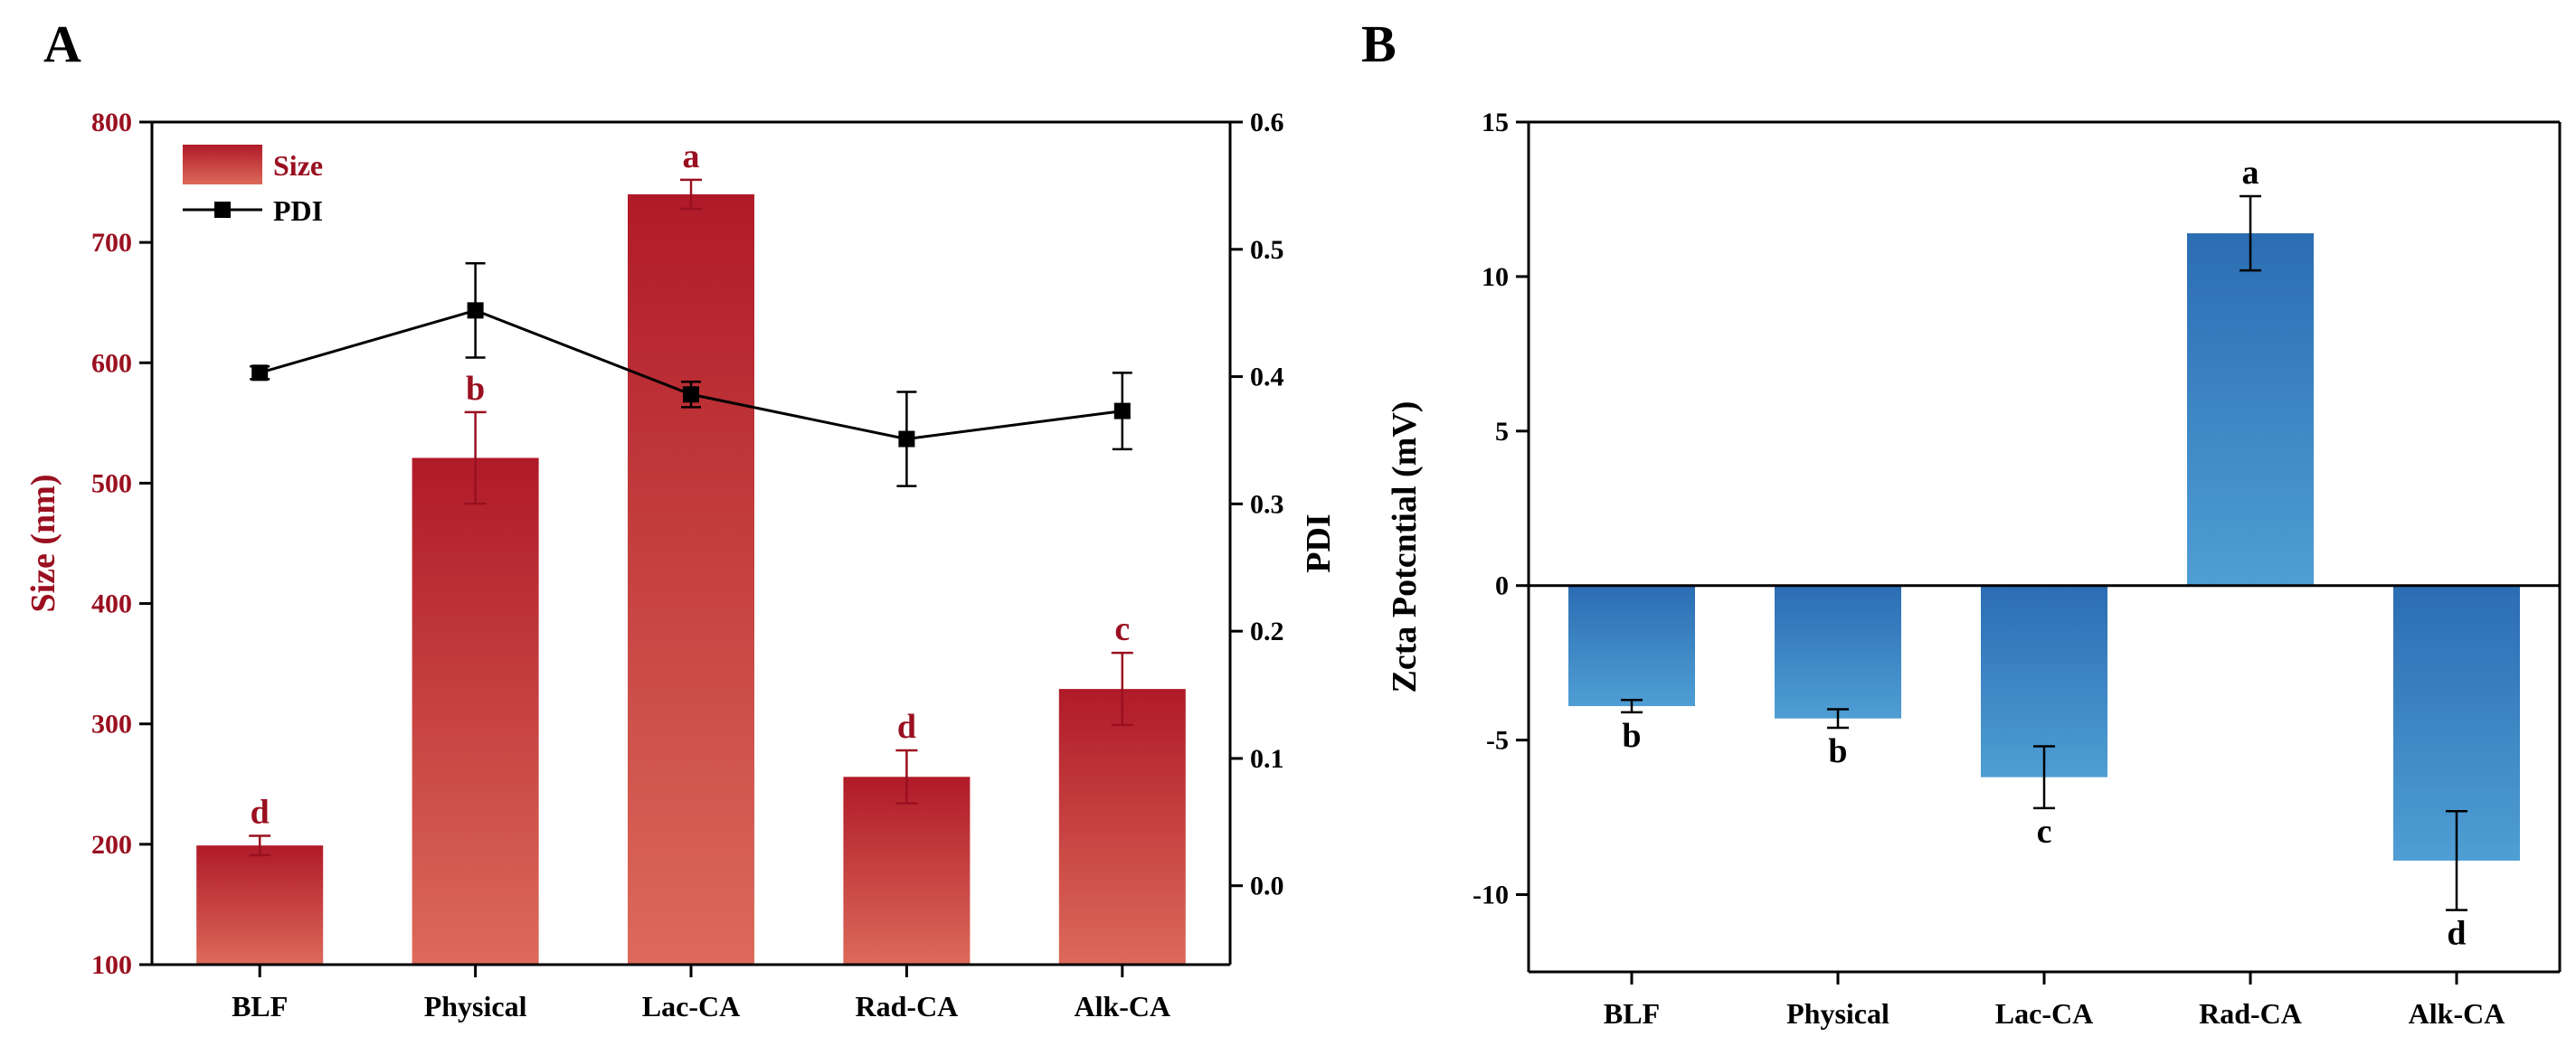  Describe the element at coordinates (691, 394) in the screenshot. I see `pdi-point-lac-ca` at that location.